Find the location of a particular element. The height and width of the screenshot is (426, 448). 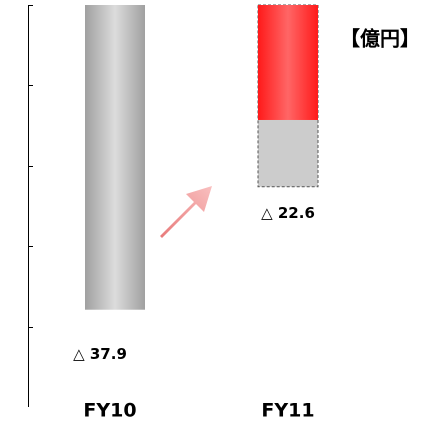

value-label: △ 22.6 is located at coordinates (288, 213).